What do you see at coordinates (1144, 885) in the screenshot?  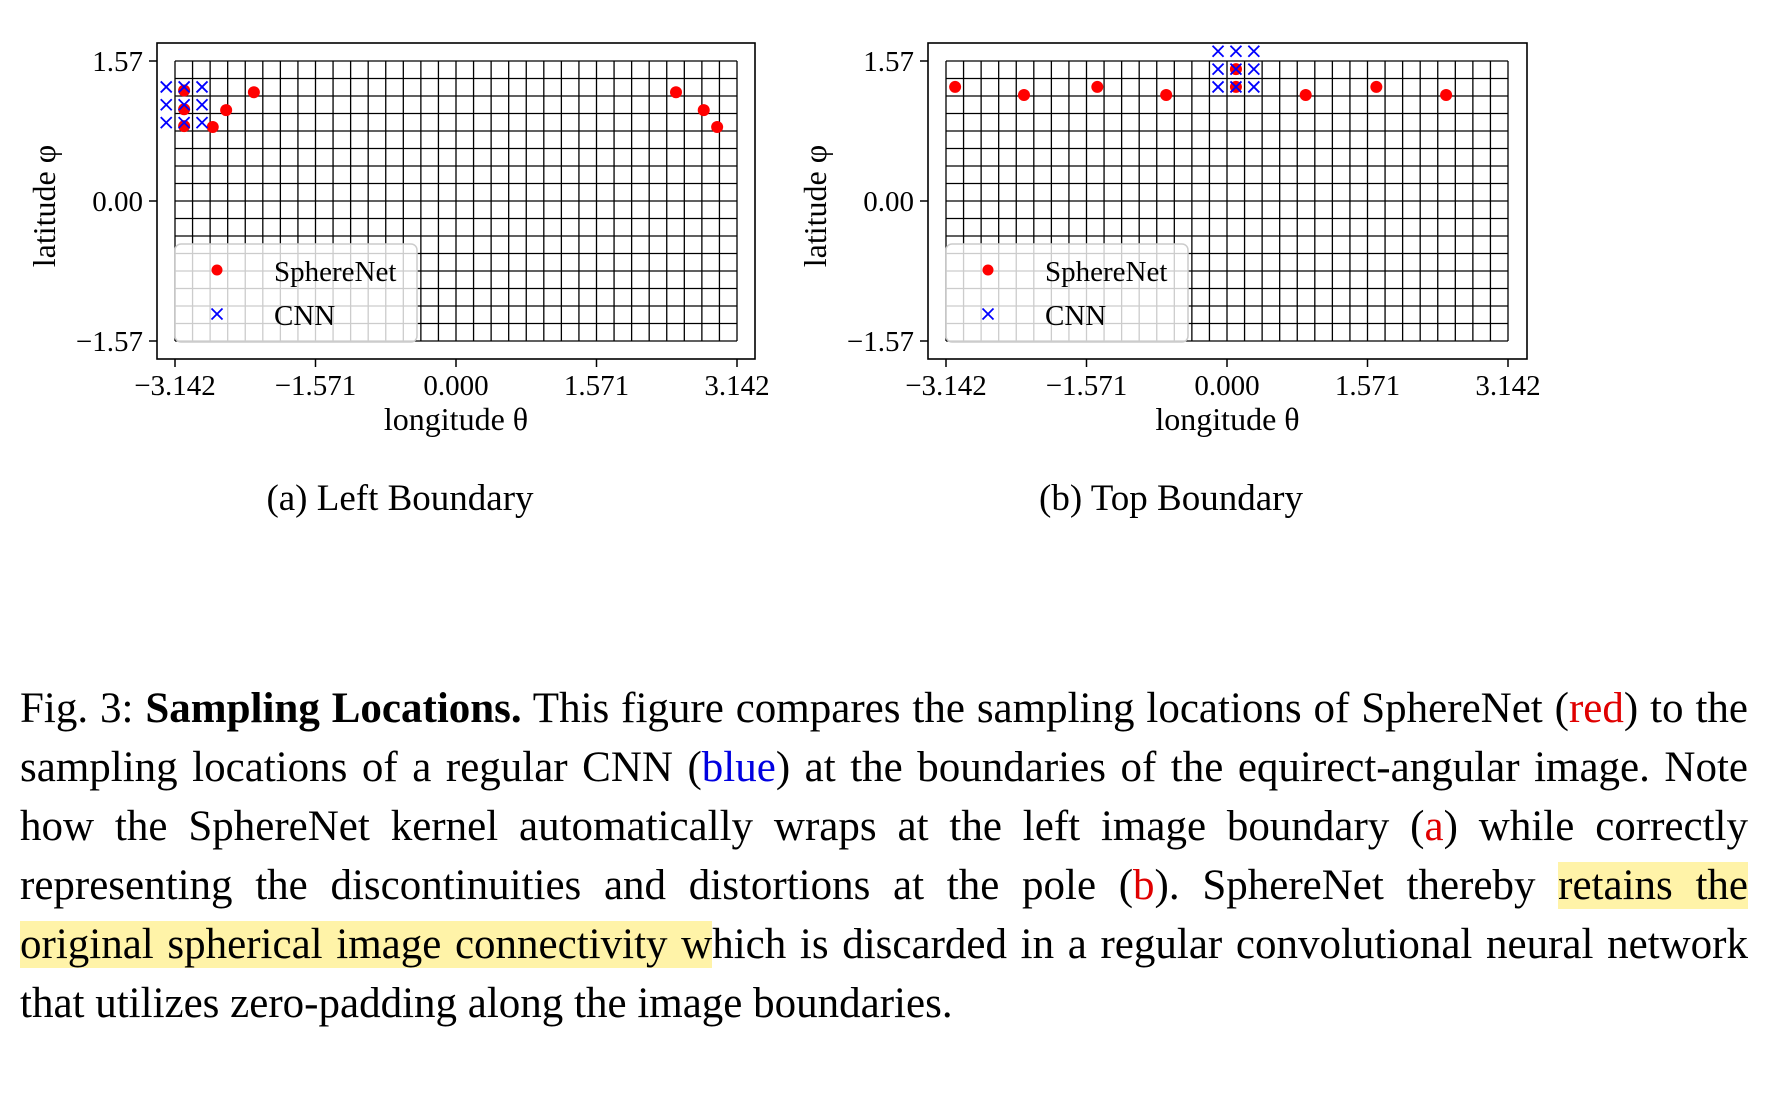 I see `caption-ref-b: b` at bounding box center [1144, 885].